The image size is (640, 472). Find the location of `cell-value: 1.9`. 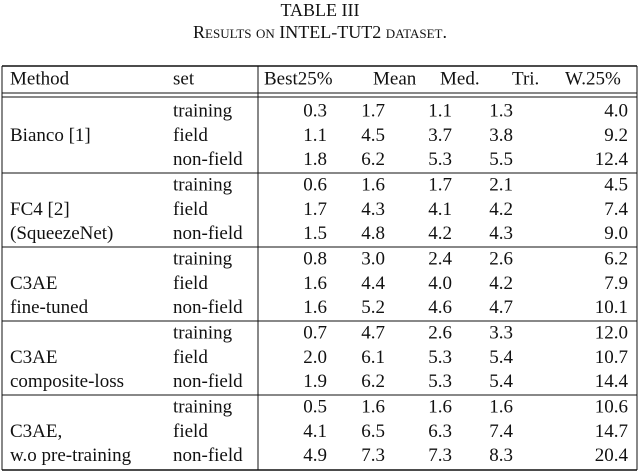

cell-value: 1.9 is located at coordinates (315, 381).